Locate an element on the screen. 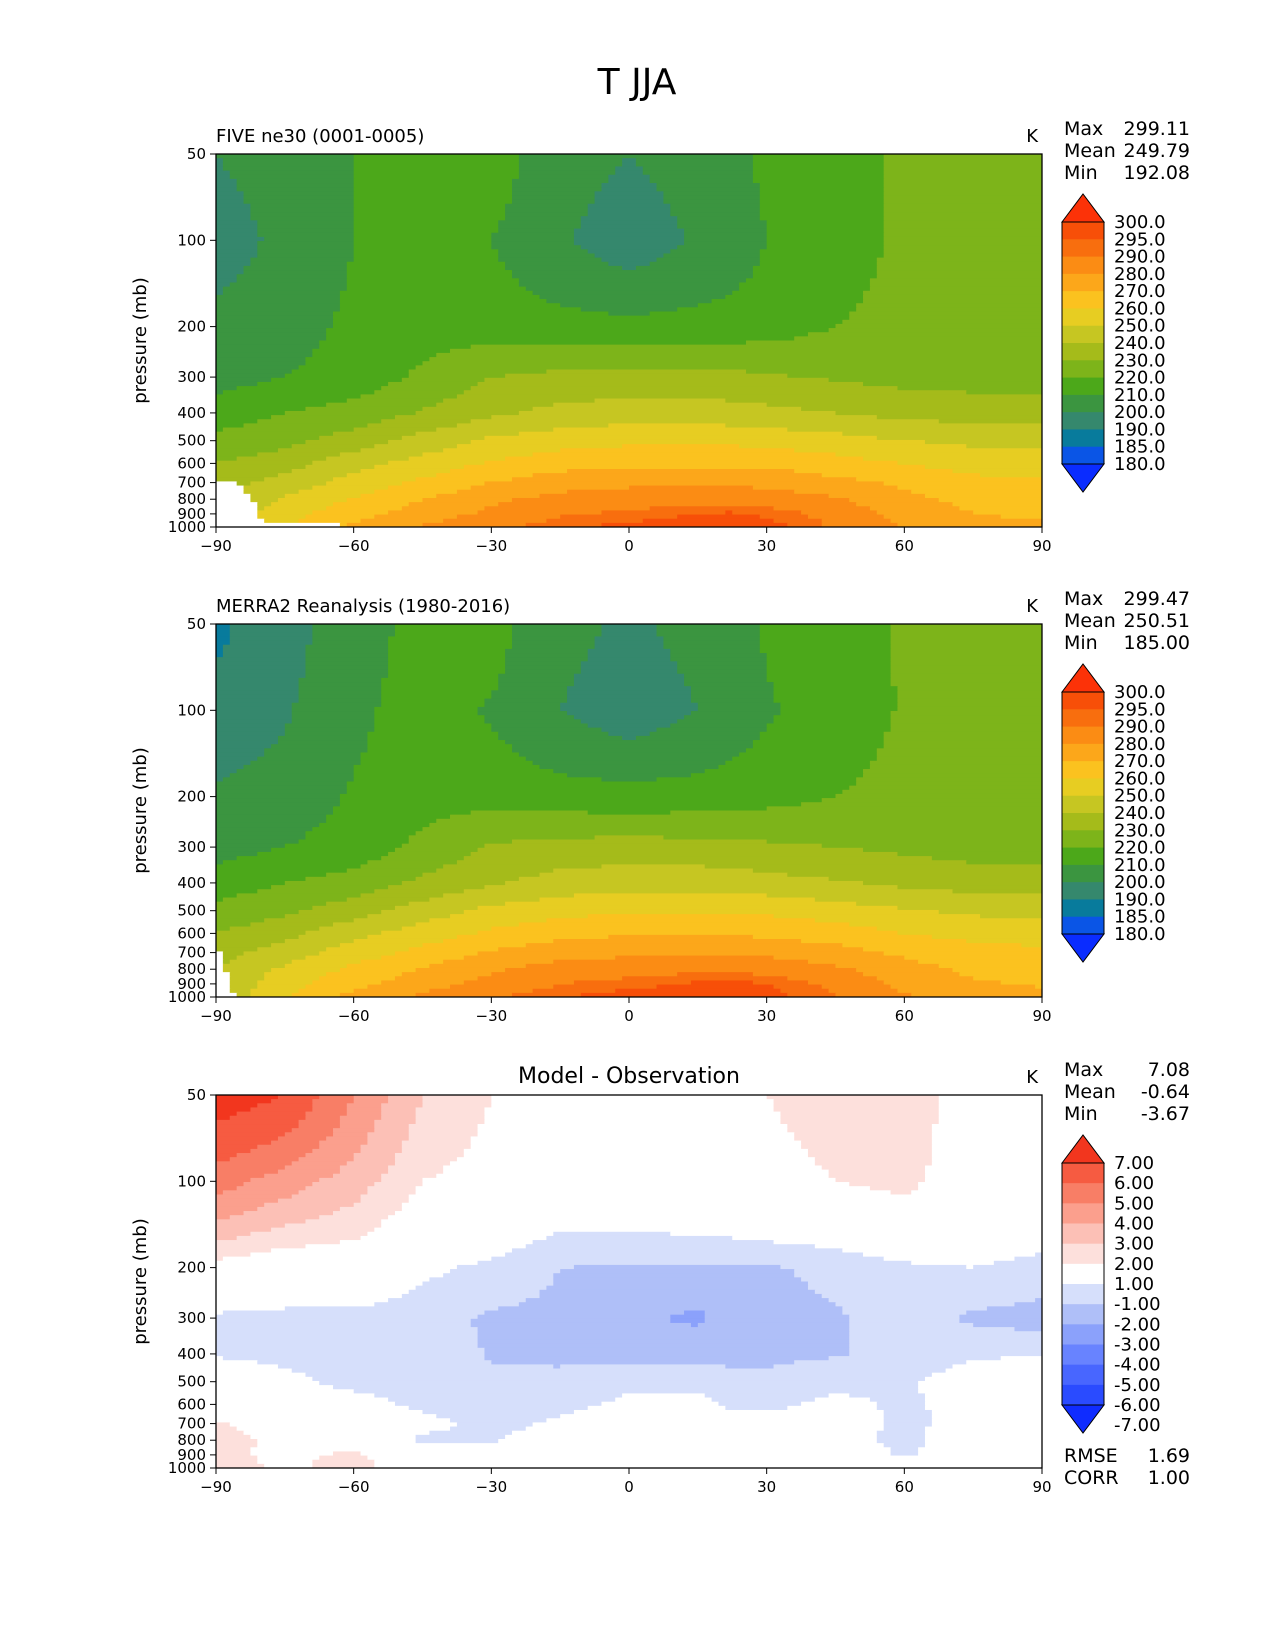 The image size is (1275, 1650). x-tick-label: −30 is located at coordinates (492, 546).